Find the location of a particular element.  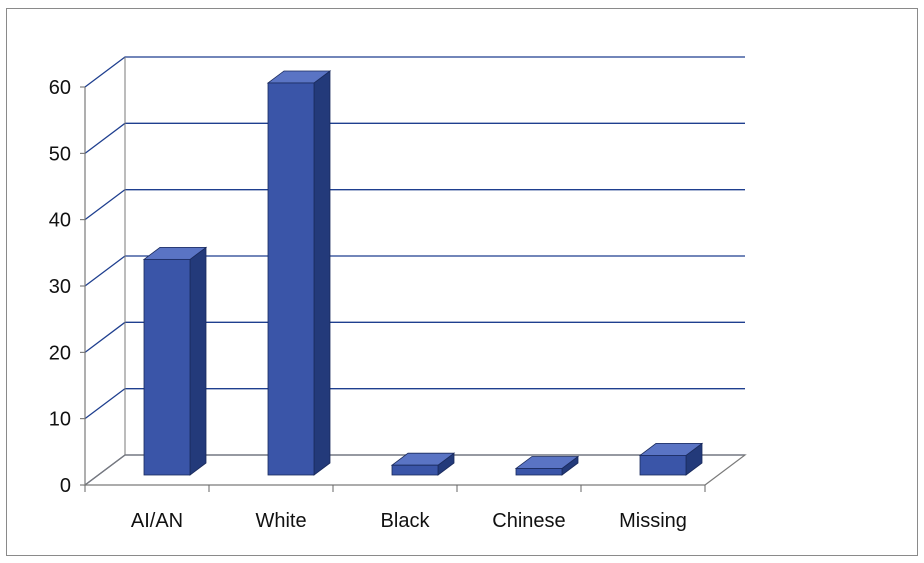

y-tick-label: 30 is located at coordinates (60, 287).